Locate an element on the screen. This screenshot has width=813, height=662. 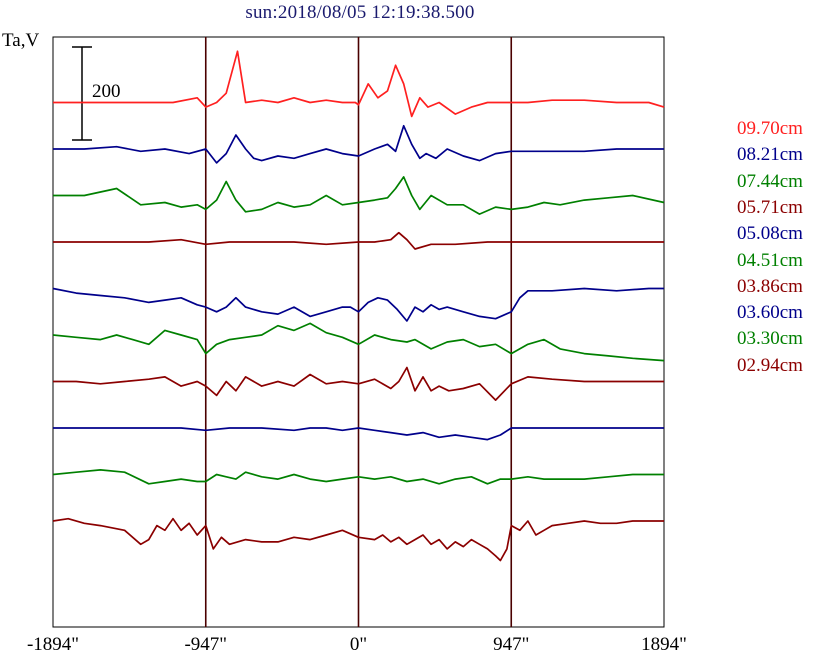
series-line-03.86cm is located at coordinates (358, 383).